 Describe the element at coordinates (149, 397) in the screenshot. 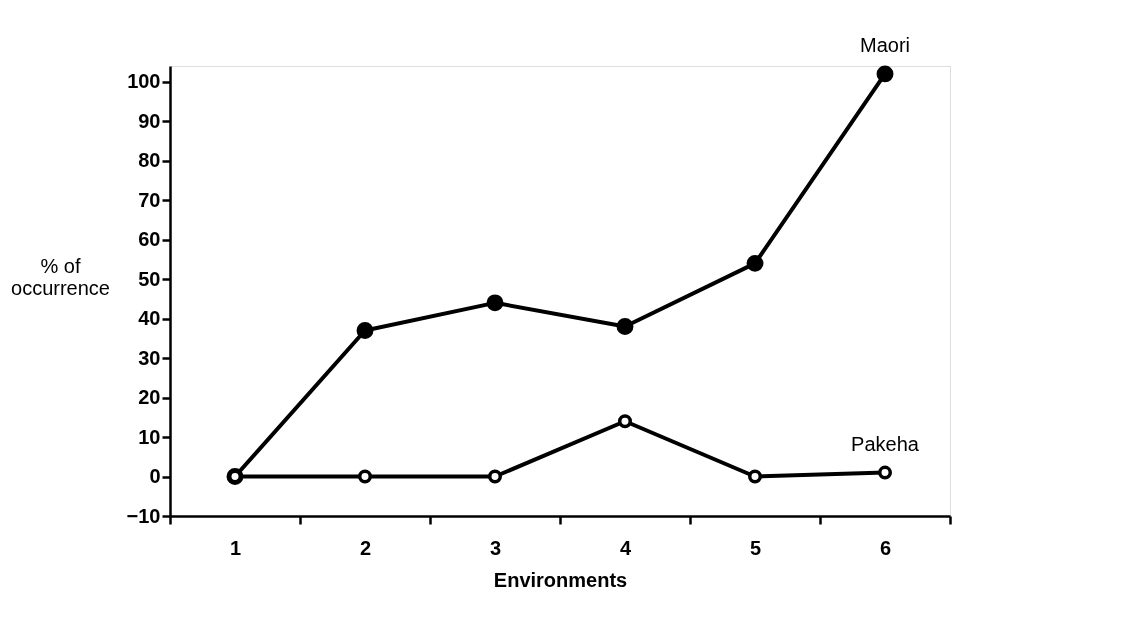

I see `y-tick-label: 20` at that location.